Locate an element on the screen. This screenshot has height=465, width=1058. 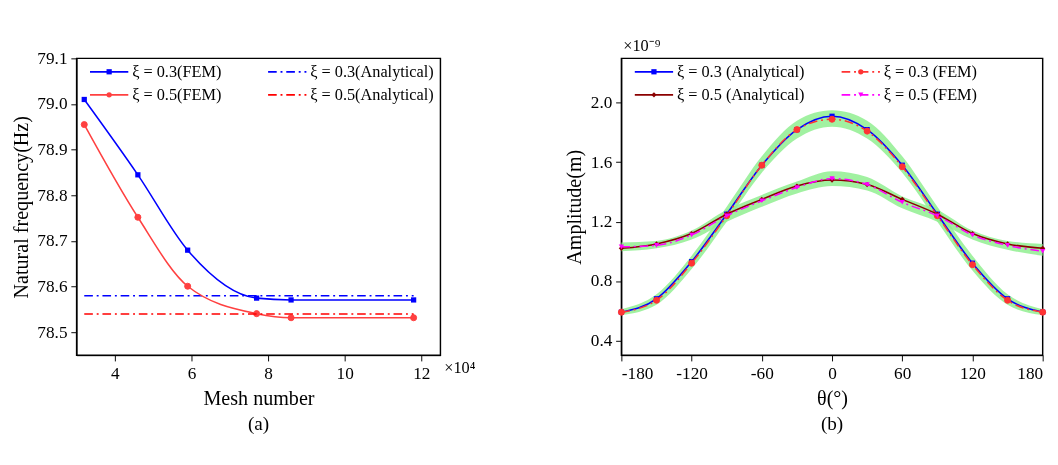
y-tick-label: 78.5 is located at coordinates (52, 332).